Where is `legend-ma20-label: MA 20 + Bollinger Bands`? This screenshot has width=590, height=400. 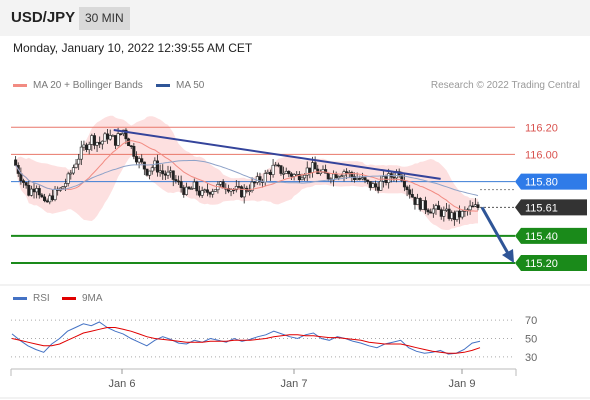 legend-ma20-label: MA 20 + Bollinger Bands is located at coordinates (88, 85).